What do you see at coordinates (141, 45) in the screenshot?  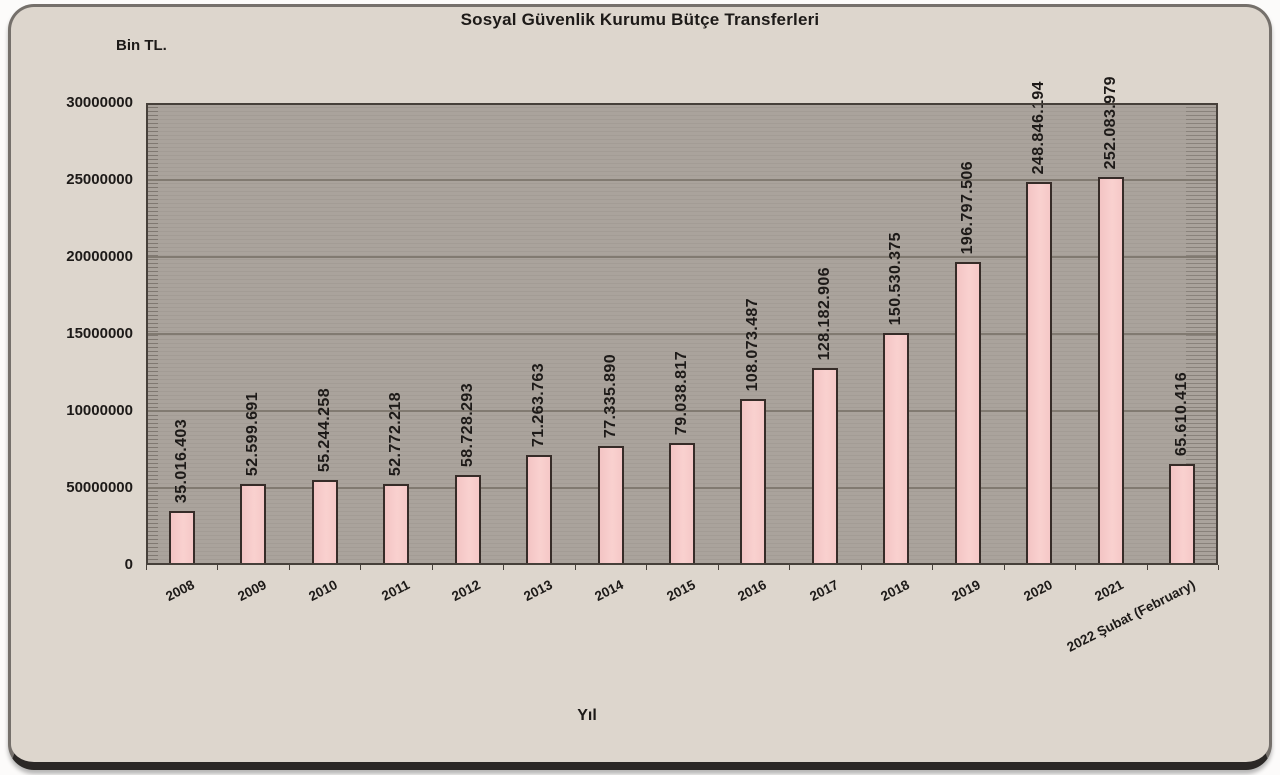 I see `y-axis-unit-label: Bin TL.` at bounding box center [141, 45].